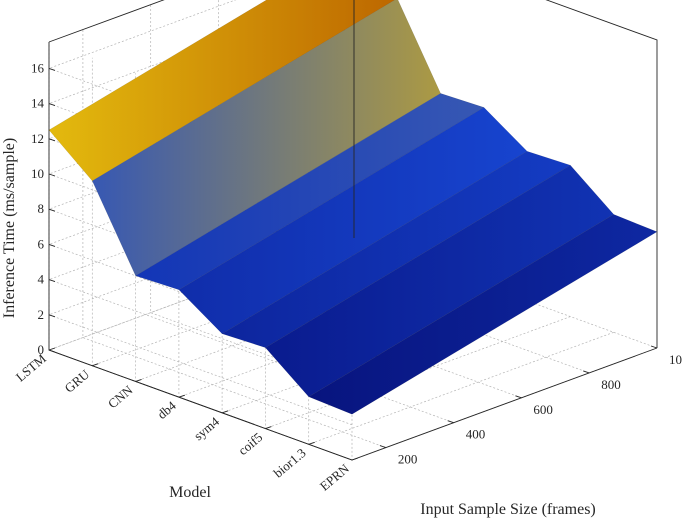 The height and width of the screenshot is (518, 685). What do you see at coordinates (476, 434) in the screenshot?
I see `x-tick-label: 400` at bounding box center [476, 434].